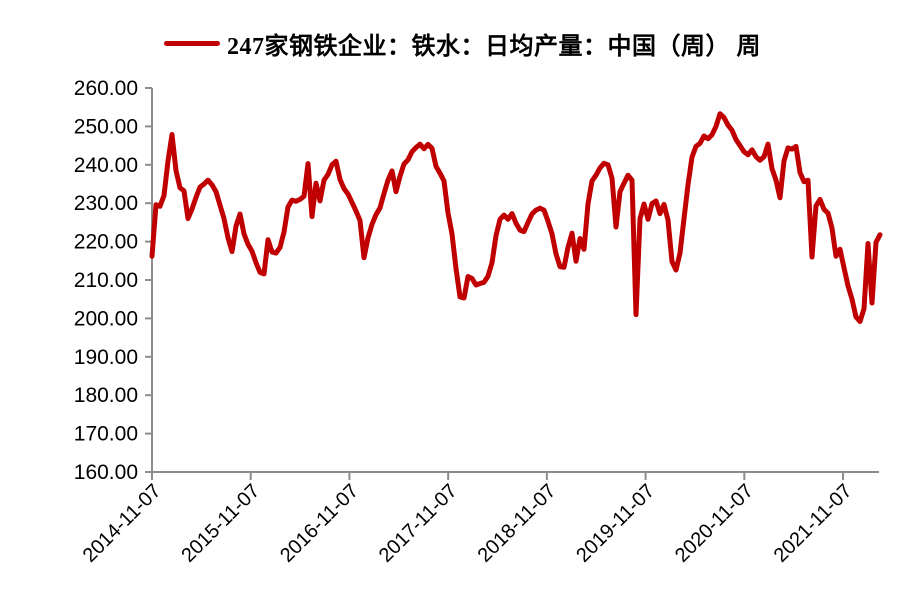 The width and height of the screenshot is (916, 614). What do you see at coordinates (615, 523) in the screenshot?
I see `x-tick-label: 2019-11-07` at bounding box center [615, 523].